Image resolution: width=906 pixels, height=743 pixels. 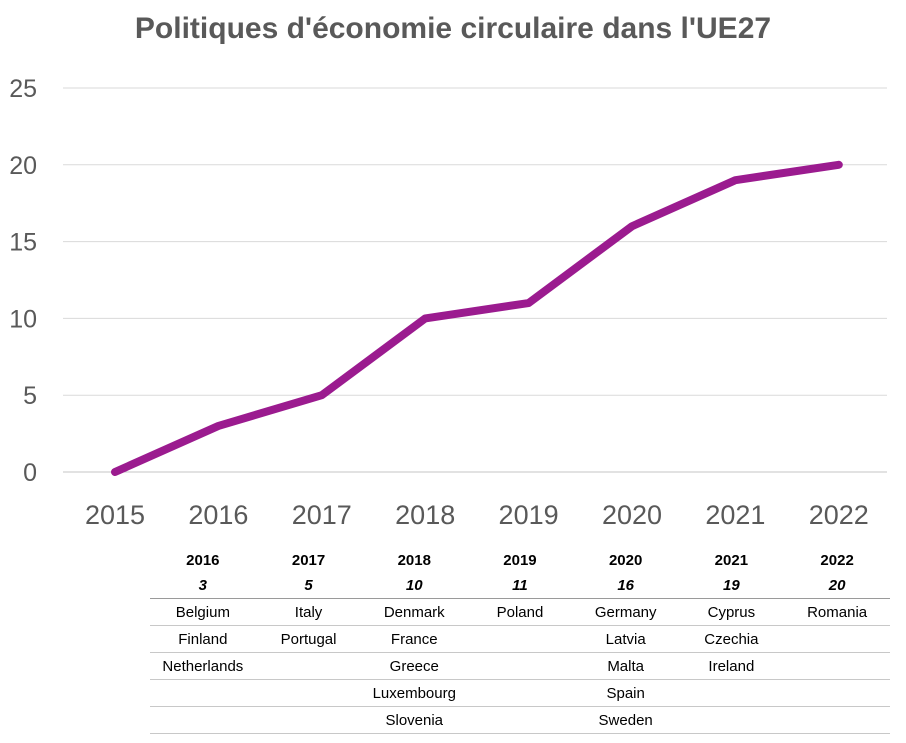 I want to click on table-header-cell: 2019, so click(x=520, y=560).